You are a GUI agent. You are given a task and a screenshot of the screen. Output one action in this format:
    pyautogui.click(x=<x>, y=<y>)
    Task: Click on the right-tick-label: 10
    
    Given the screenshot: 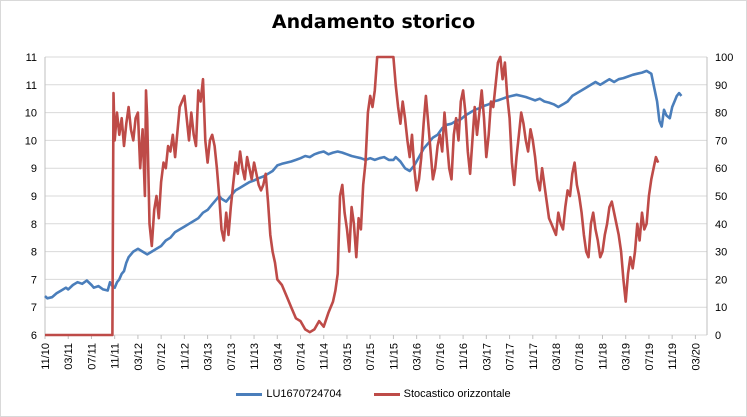 What is the action you would take?
    pyautogui.click(x=721, y=308)
    